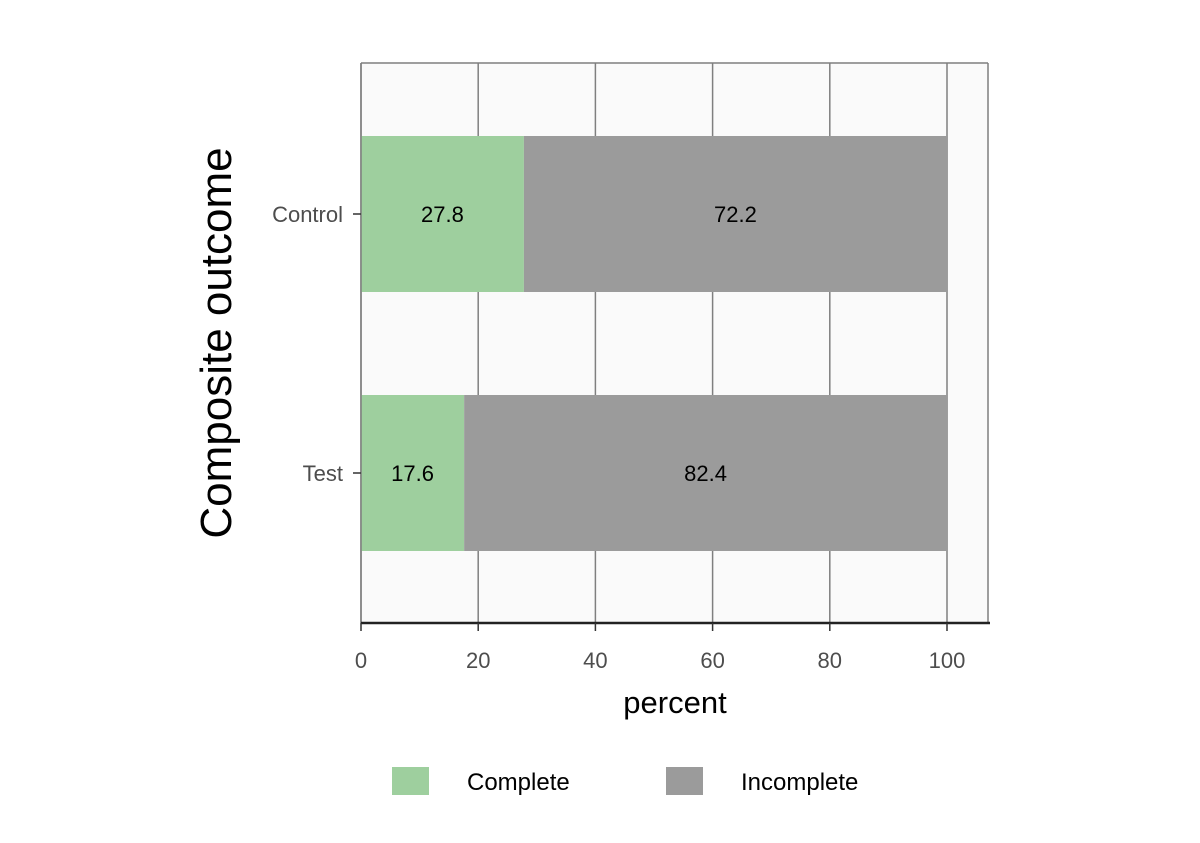 This screenshot has height=843, width=1200. What do you see at coordinates (684, 781) in the screenshot?
I see `legend-key-incomplete` at bounding box center [684, 781].